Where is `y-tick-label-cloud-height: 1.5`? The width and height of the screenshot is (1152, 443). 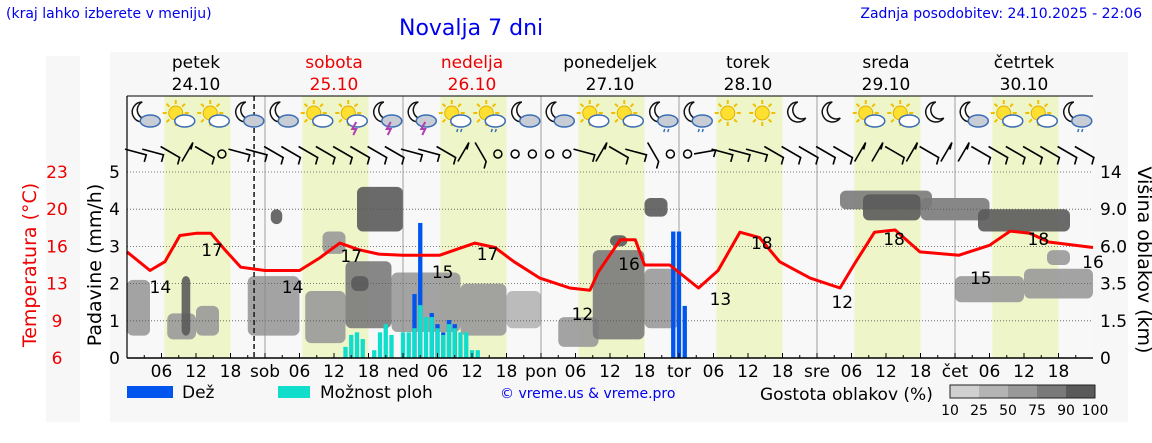
y-tick-label-cloud-height: 1.5 is located at coordinates (1113, 322).